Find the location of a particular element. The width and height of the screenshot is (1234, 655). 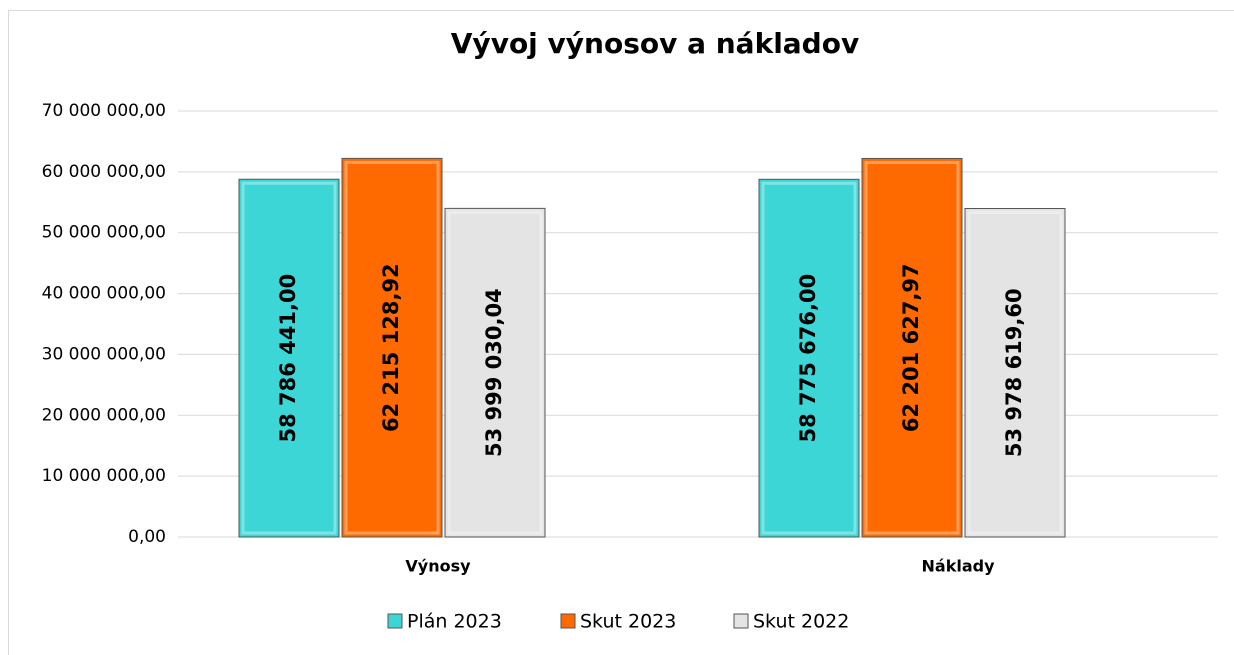

x-tick-label: Náklady is located at coordinates (959, 566).